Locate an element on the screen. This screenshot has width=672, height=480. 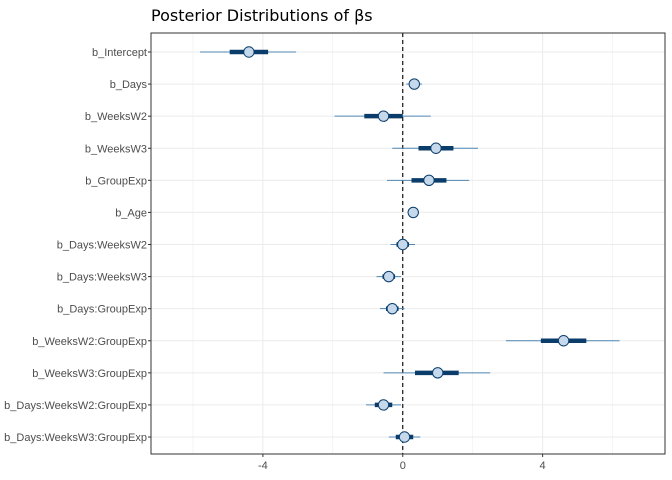
y-tick-label: b_Days:GroupExp is located at coordinates (102, 310).